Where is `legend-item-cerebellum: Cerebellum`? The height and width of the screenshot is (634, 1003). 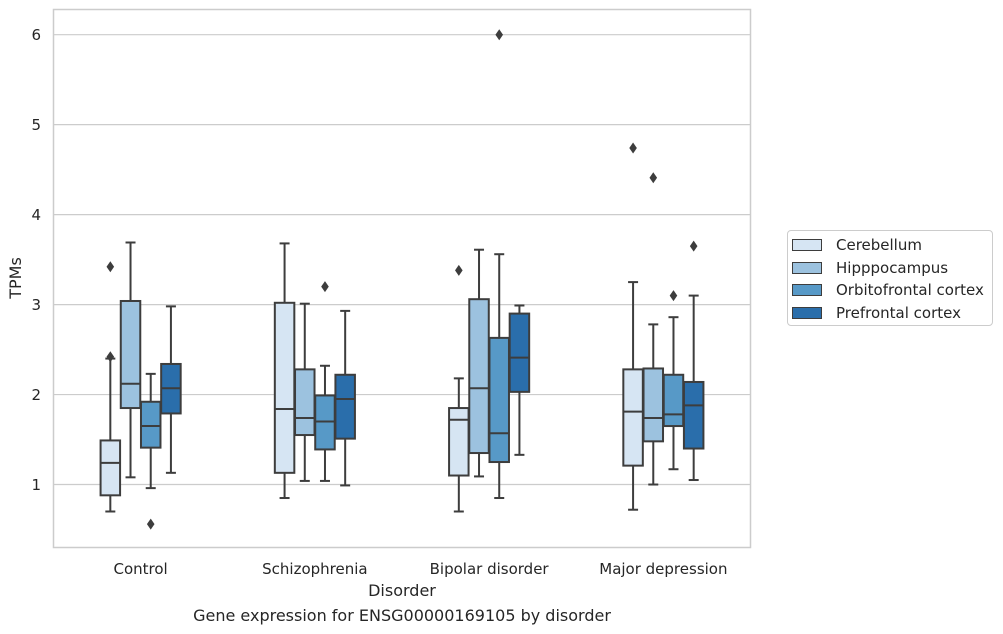
legend-item-cerebellum: Cerebellum is located at coordinates (890, 245).